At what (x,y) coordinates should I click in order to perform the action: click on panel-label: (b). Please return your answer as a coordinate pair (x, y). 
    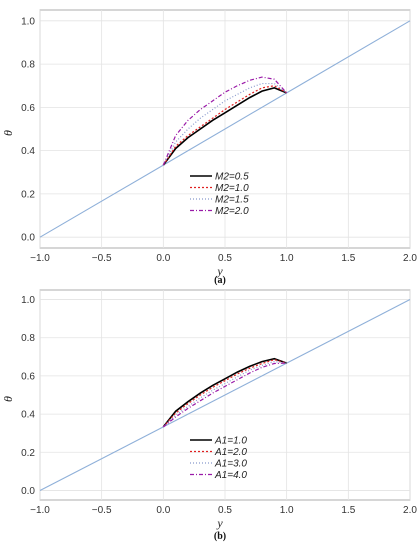
    Looking at the image, I should click on (220, 536).